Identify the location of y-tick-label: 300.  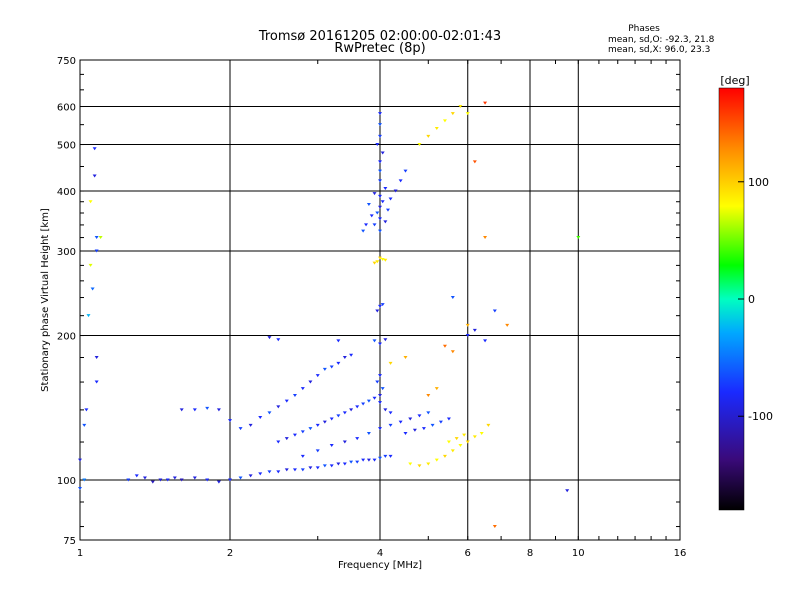
(66, 252).